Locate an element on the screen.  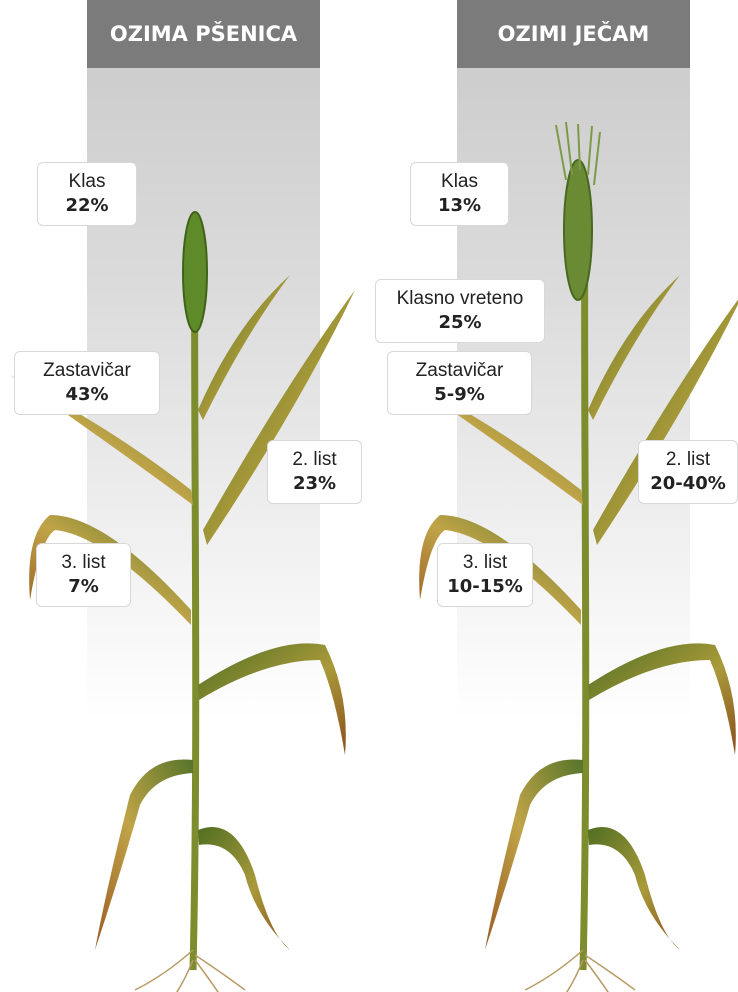
part-value: 13% is located at coordinates (459, 205).